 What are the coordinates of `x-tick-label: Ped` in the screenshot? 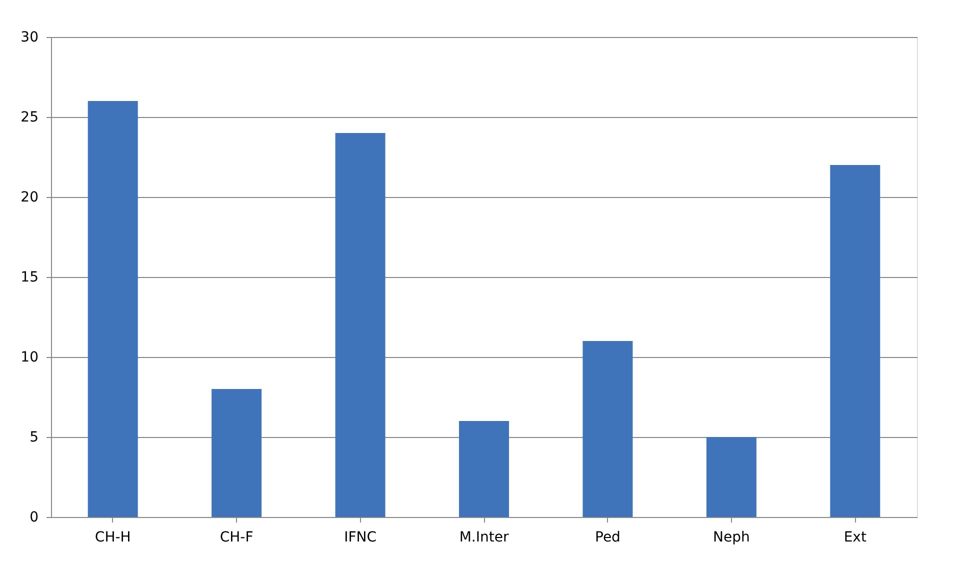 It's located at (607, 538).